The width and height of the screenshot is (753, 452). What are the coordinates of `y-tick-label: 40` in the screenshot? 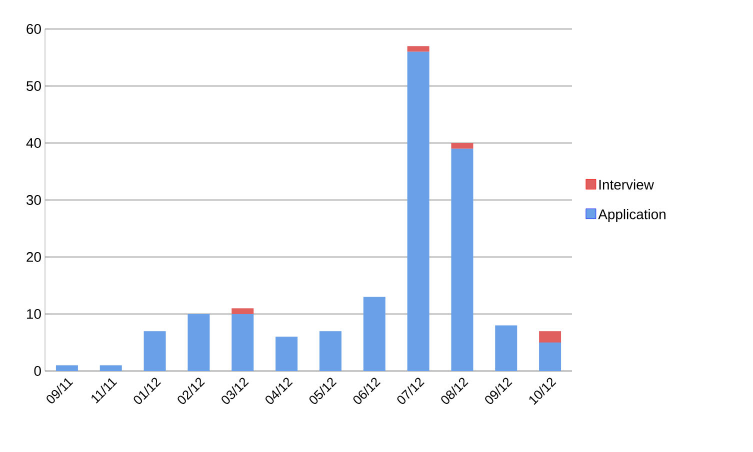 It's located at (33, 143).